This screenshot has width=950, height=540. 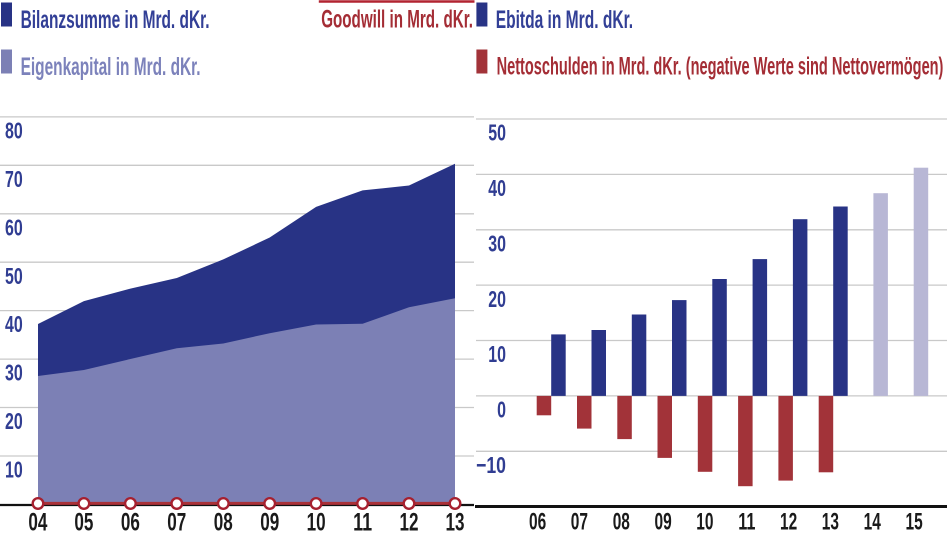 I want to click on svg-text: 80, so click(x=14, y=131).